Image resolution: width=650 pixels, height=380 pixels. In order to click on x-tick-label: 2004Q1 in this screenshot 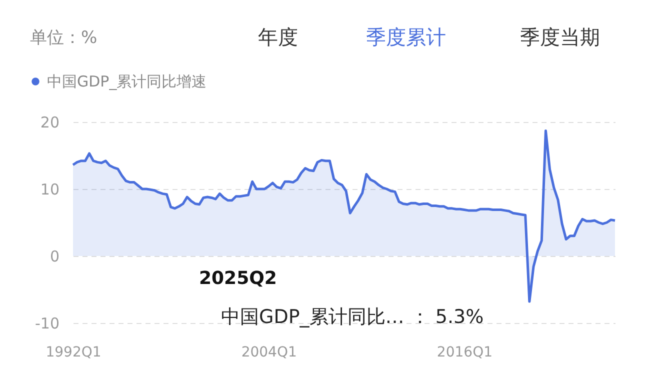, I will do `click(269, 352)`.